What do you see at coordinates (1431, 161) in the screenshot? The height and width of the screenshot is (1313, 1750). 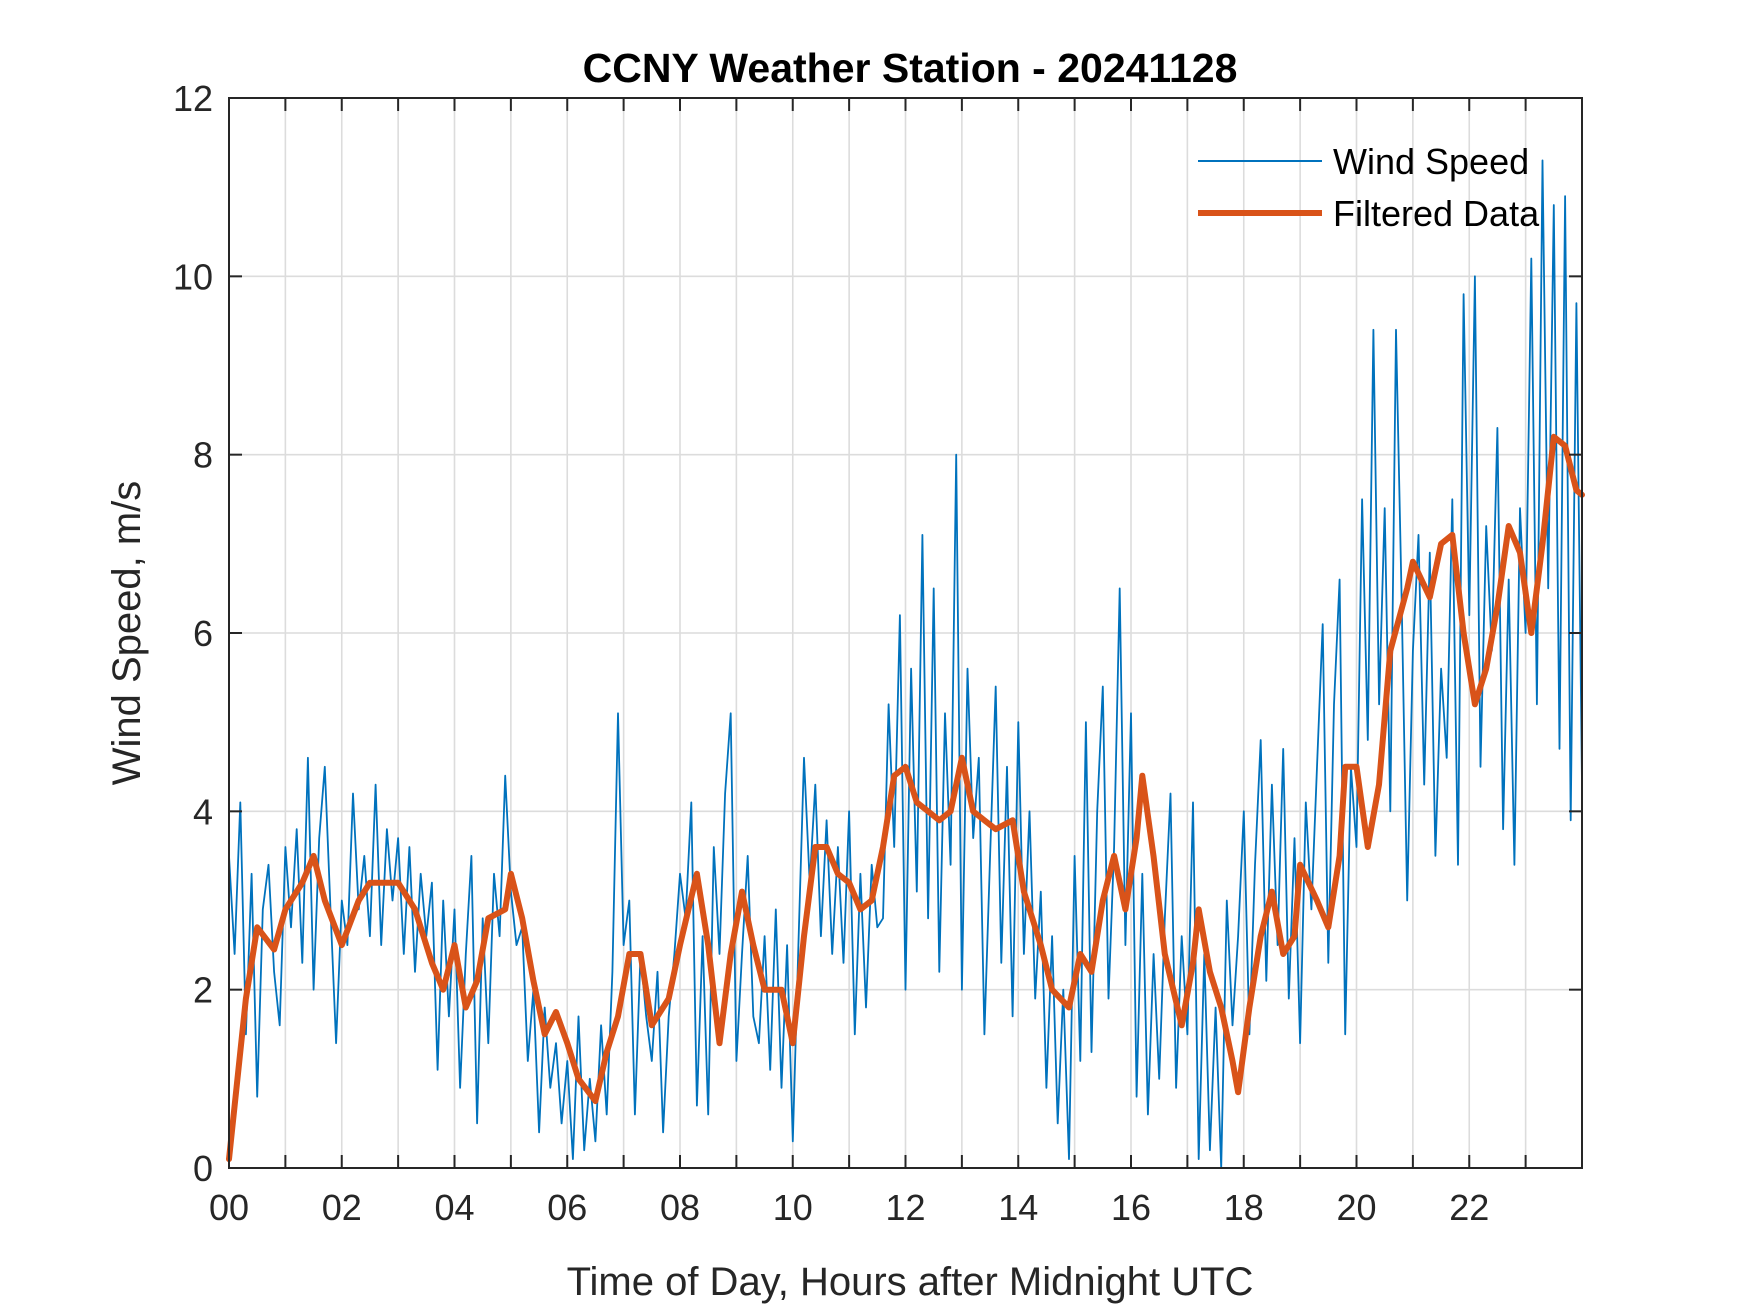 I see `legend-label-wind-speed: Wind Speed` at bounding box center [1431, 161].